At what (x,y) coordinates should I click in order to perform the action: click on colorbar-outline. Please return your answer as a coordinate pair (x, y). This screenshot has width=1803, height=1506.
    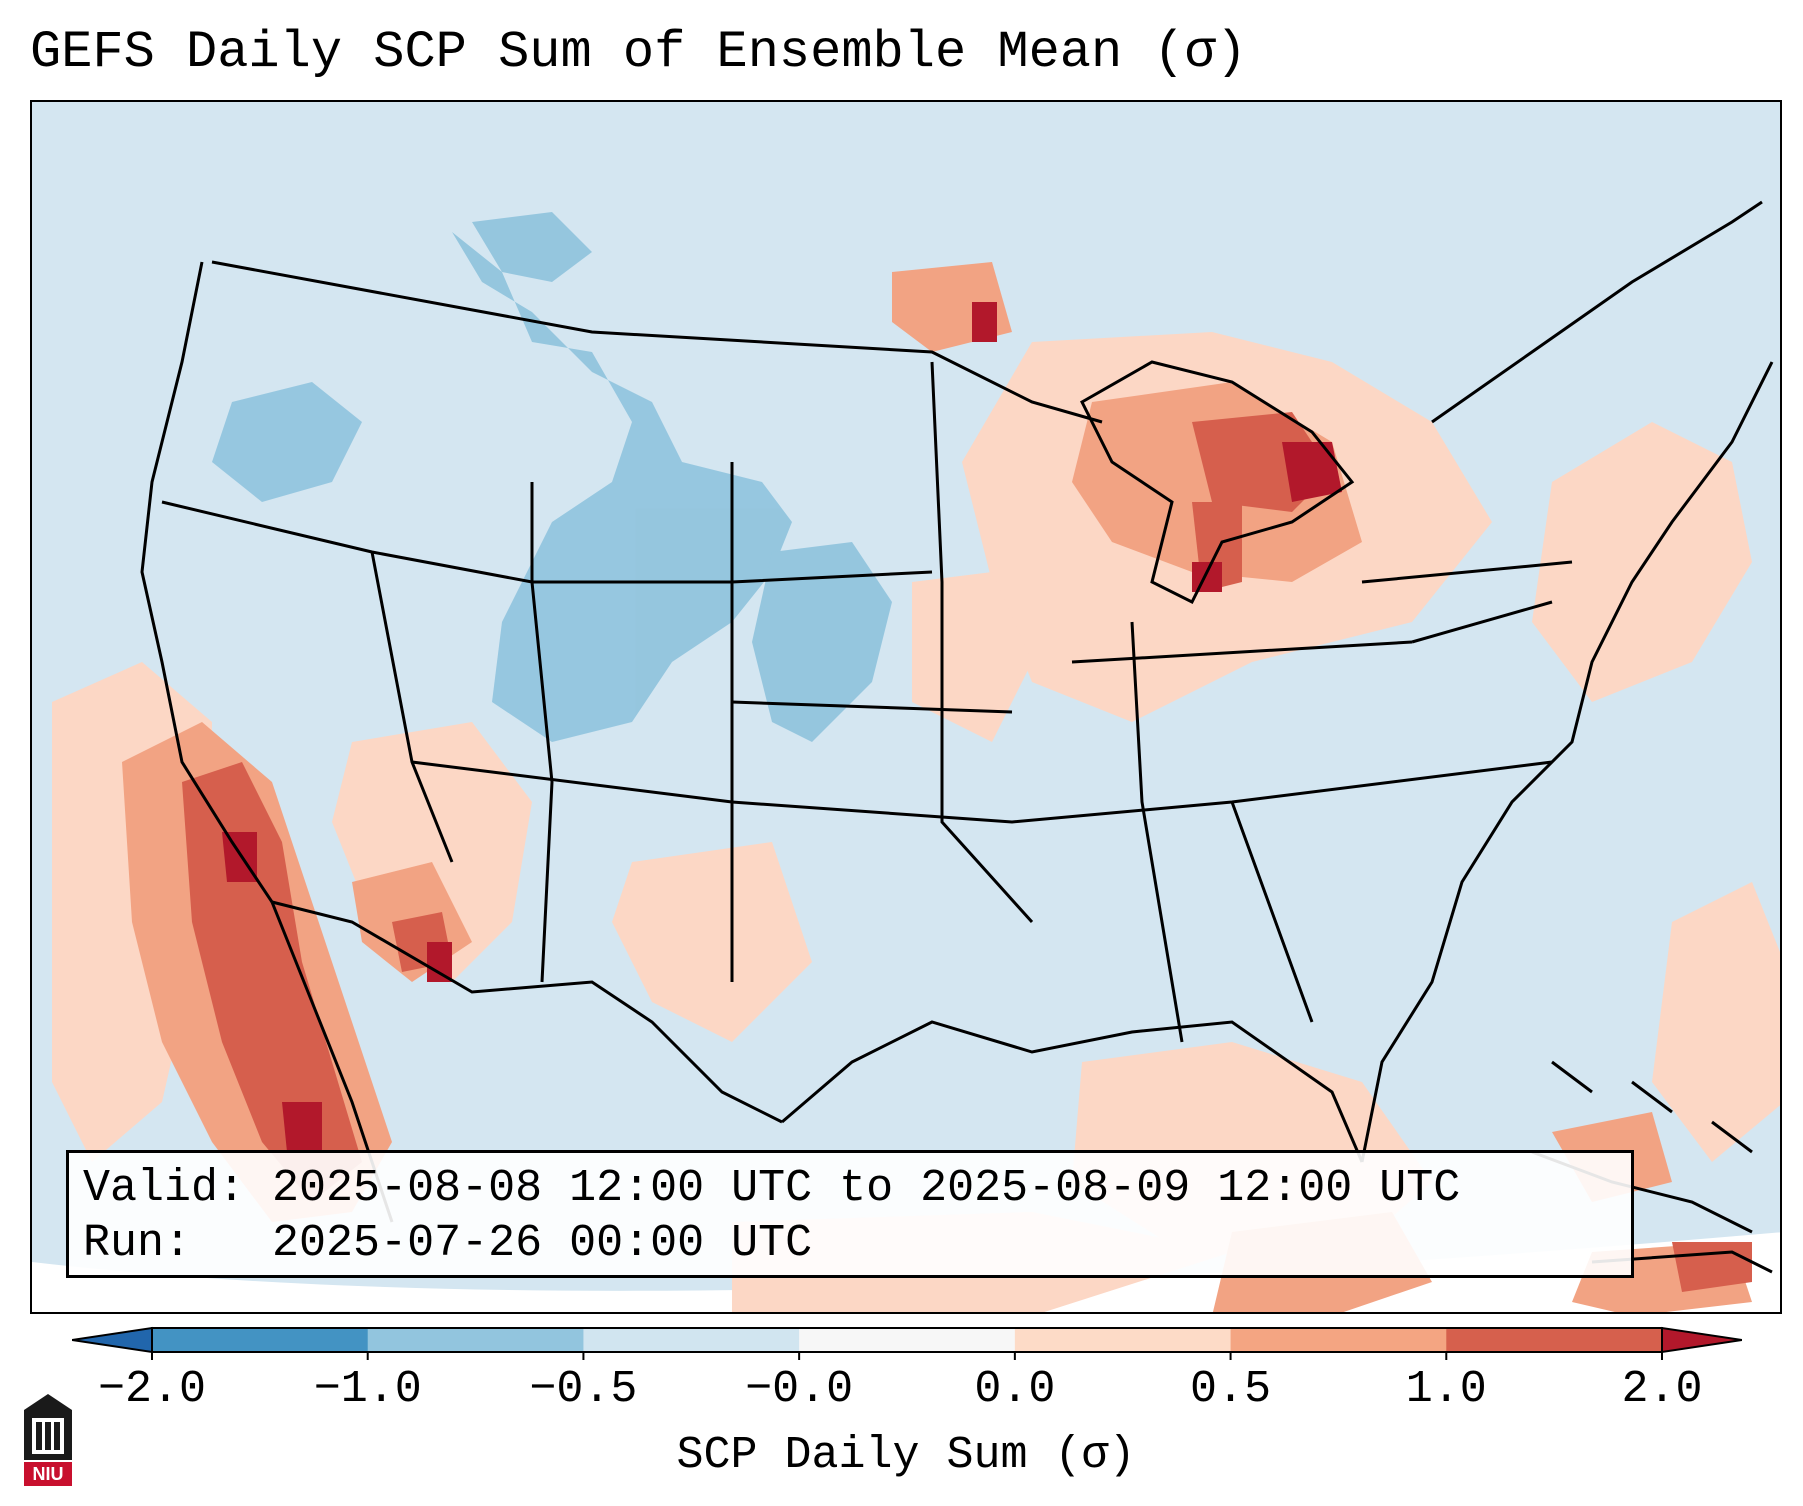
    Looking at the image, I should click on (907, 1340).